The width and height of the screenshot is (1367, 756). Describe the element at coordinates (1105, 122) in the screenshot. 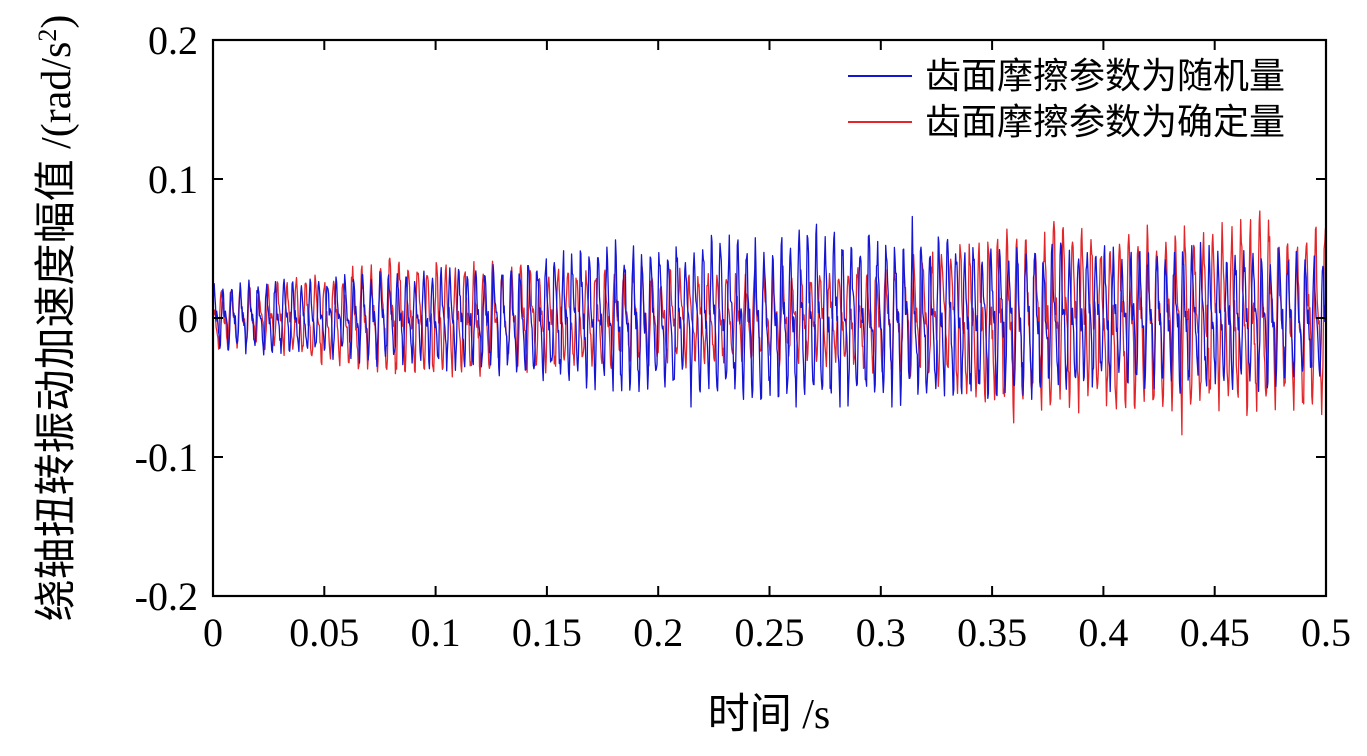

I see `legend-label-deterministic: 齿面摩擦参数为确定量` at that location.